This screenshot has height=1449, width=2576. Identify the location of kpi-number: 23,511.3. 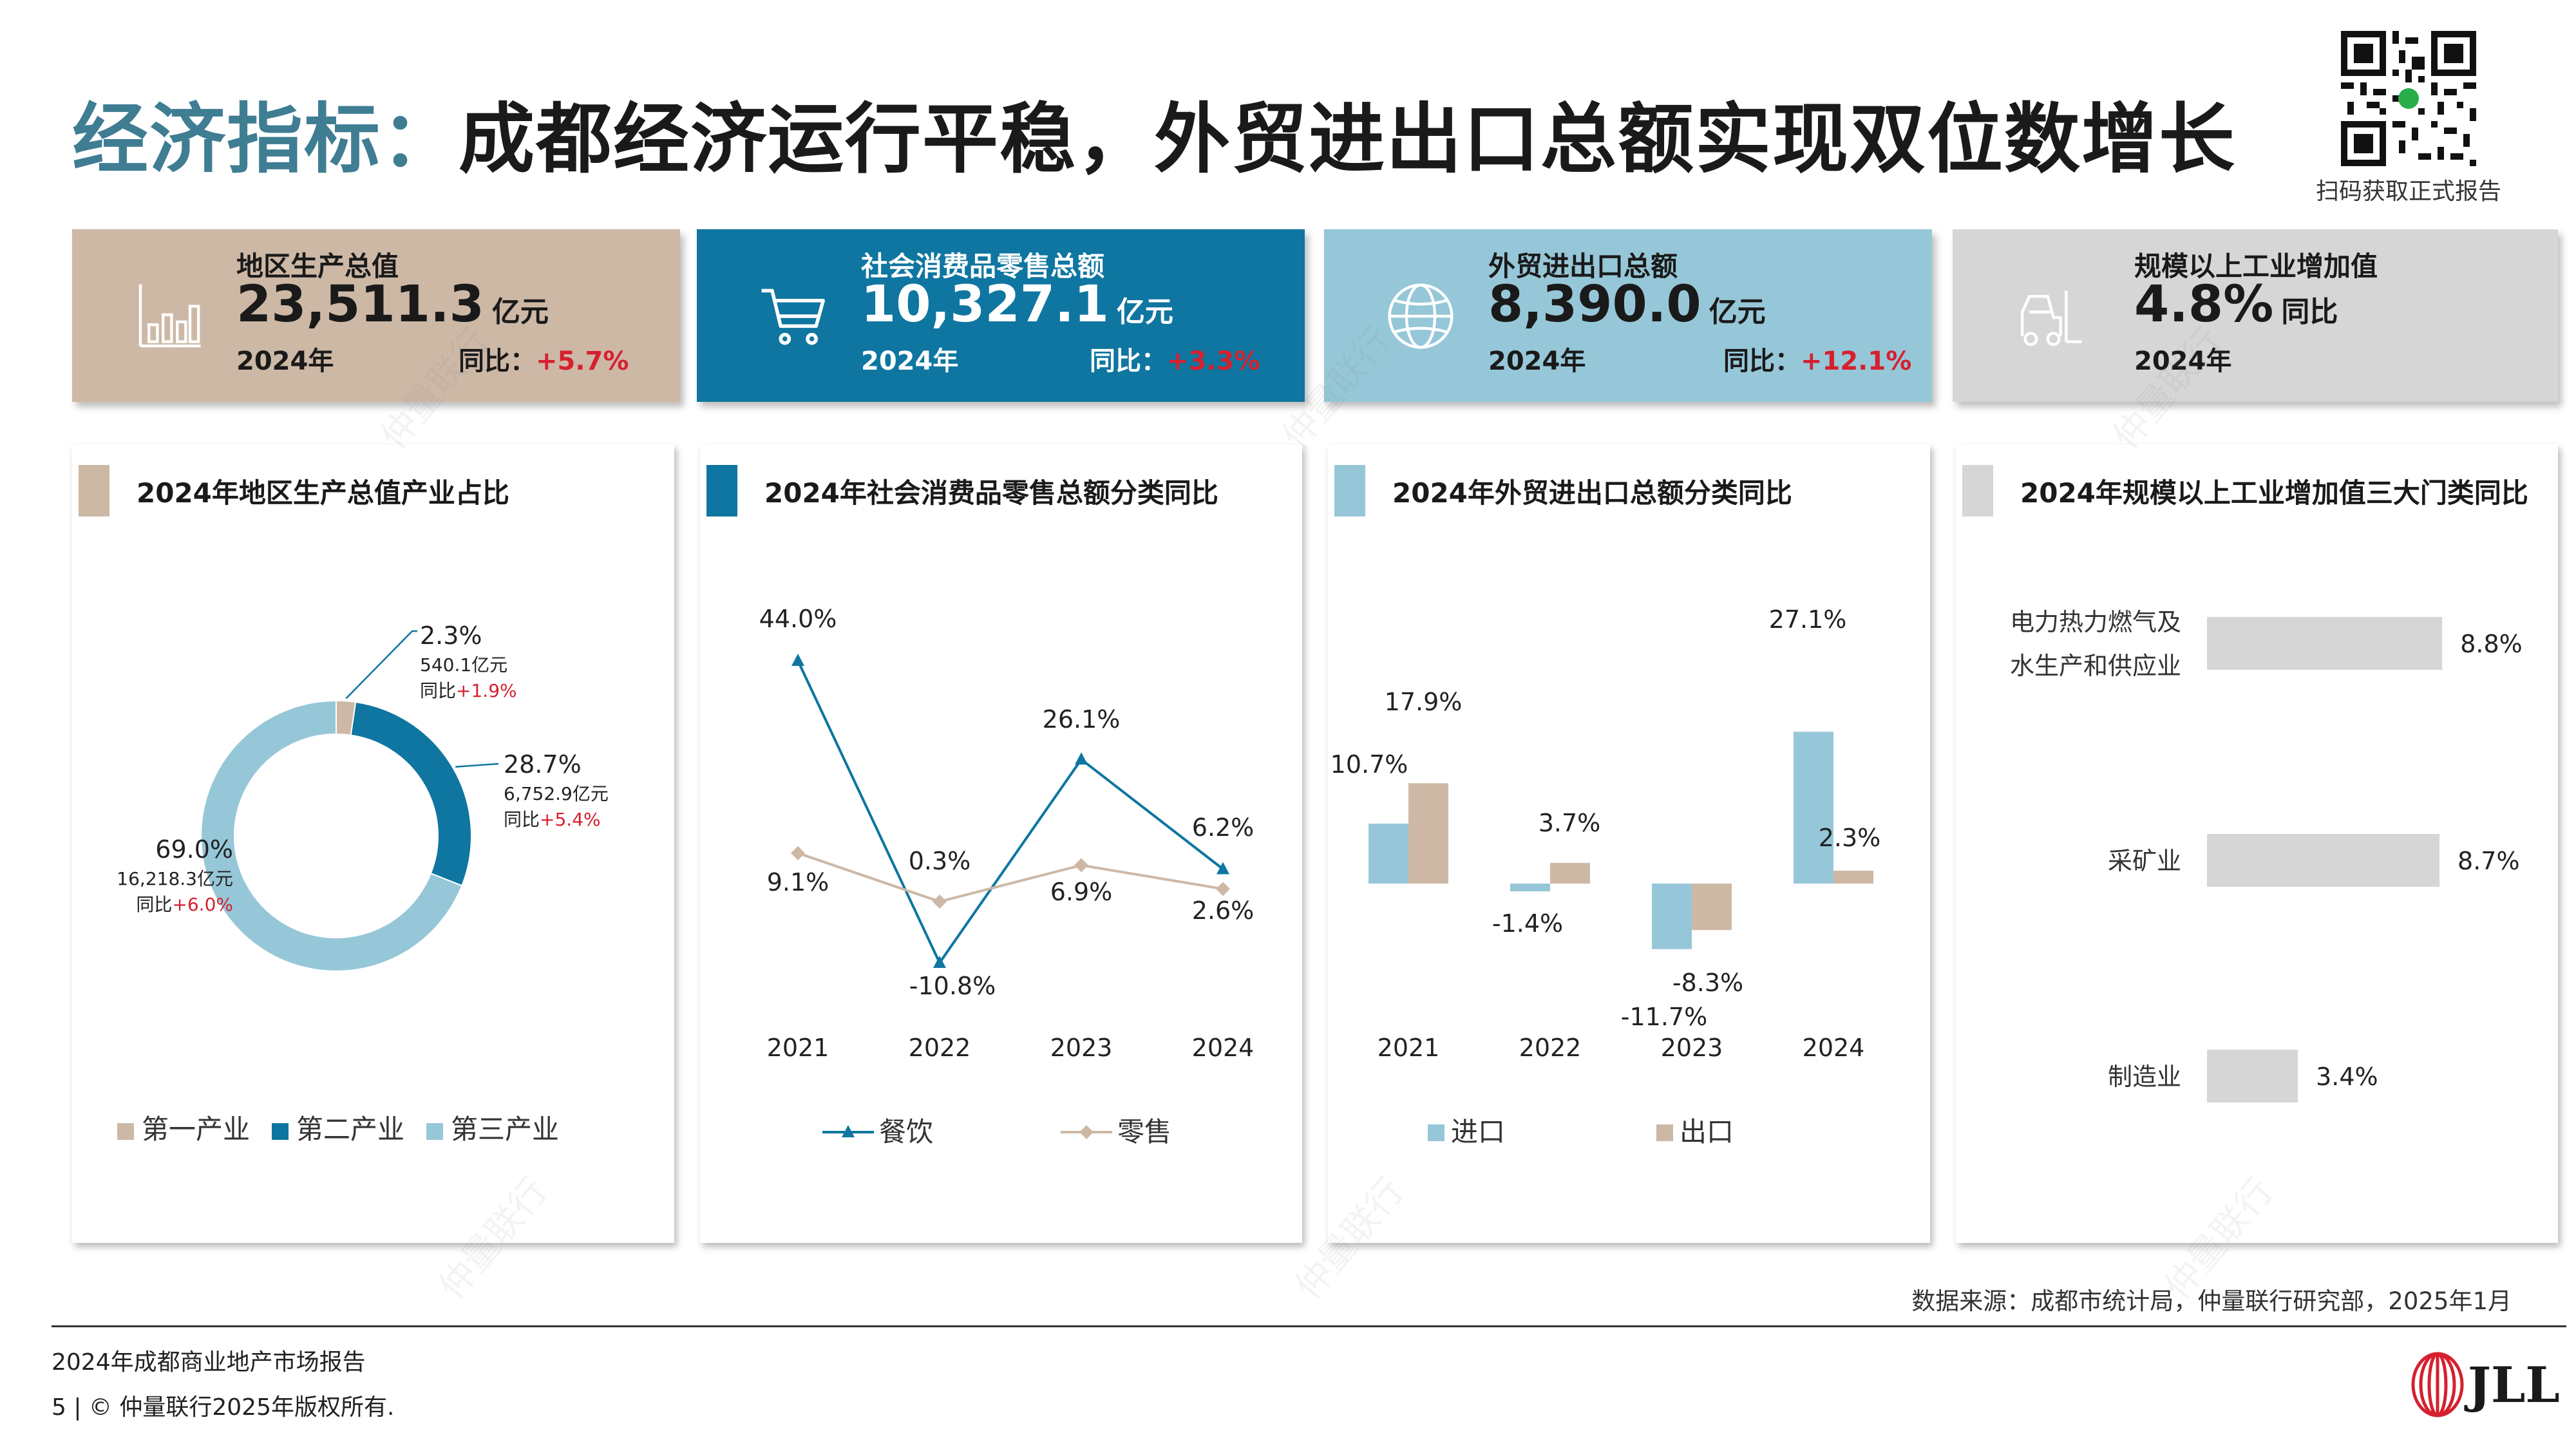
(360, 305).